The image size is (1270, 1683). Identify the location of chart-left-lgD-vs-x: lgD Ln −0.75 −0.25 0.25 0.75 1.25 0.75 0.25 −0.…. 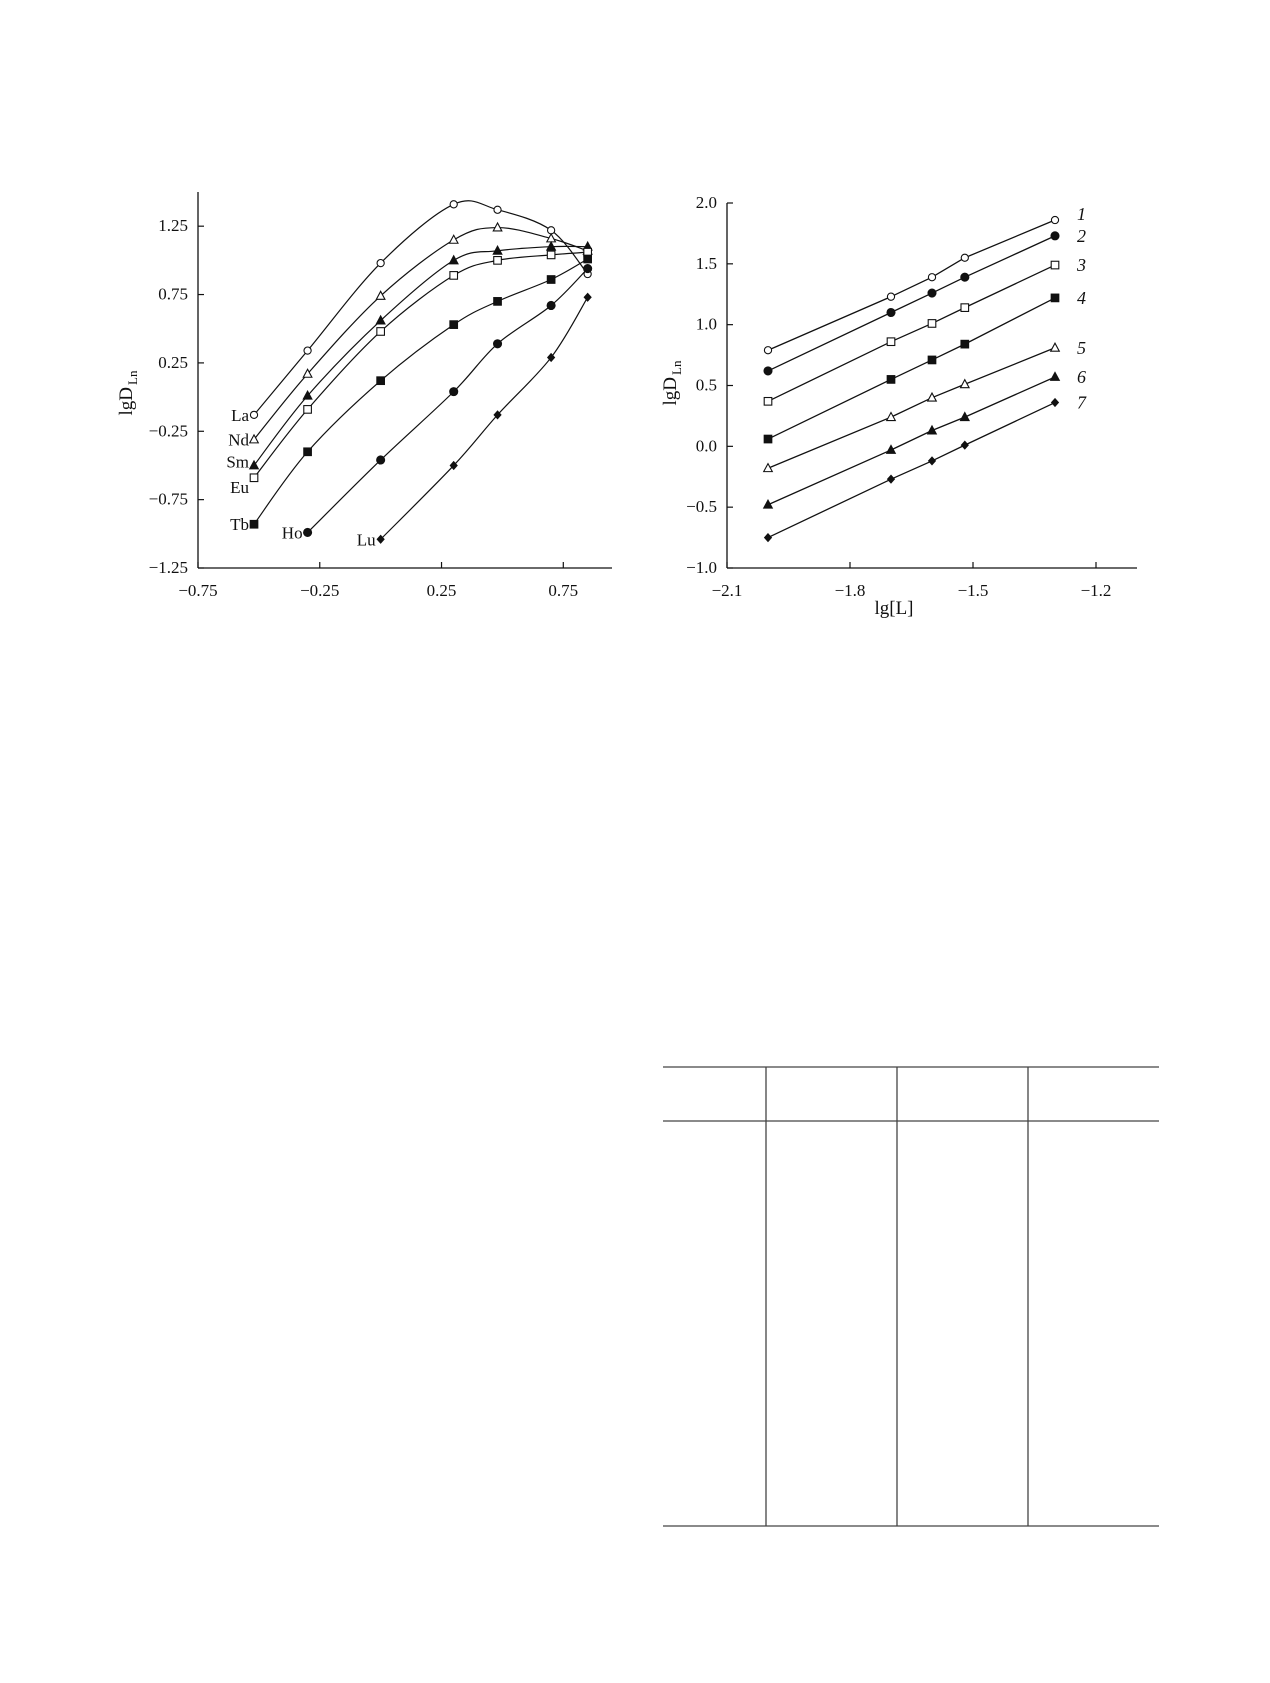
(364, 396).